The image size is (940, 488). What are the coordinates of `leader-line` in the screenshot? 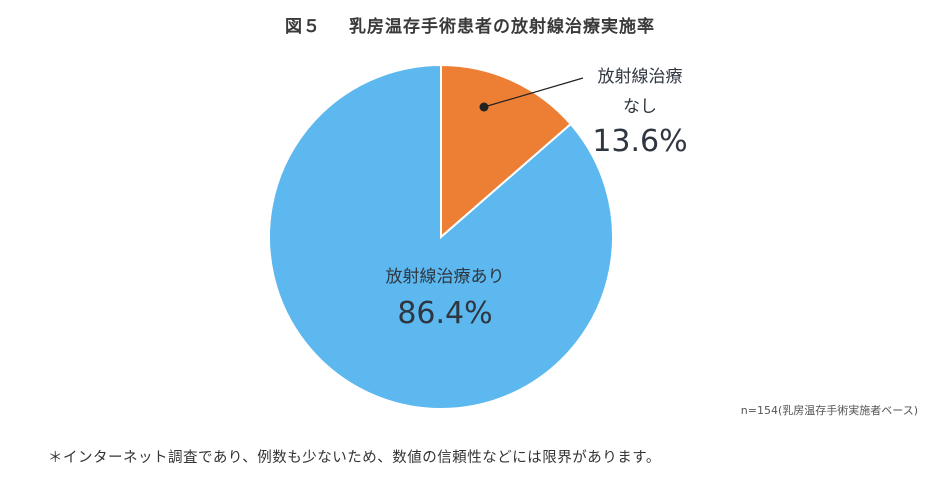 It's located at (533, 92).